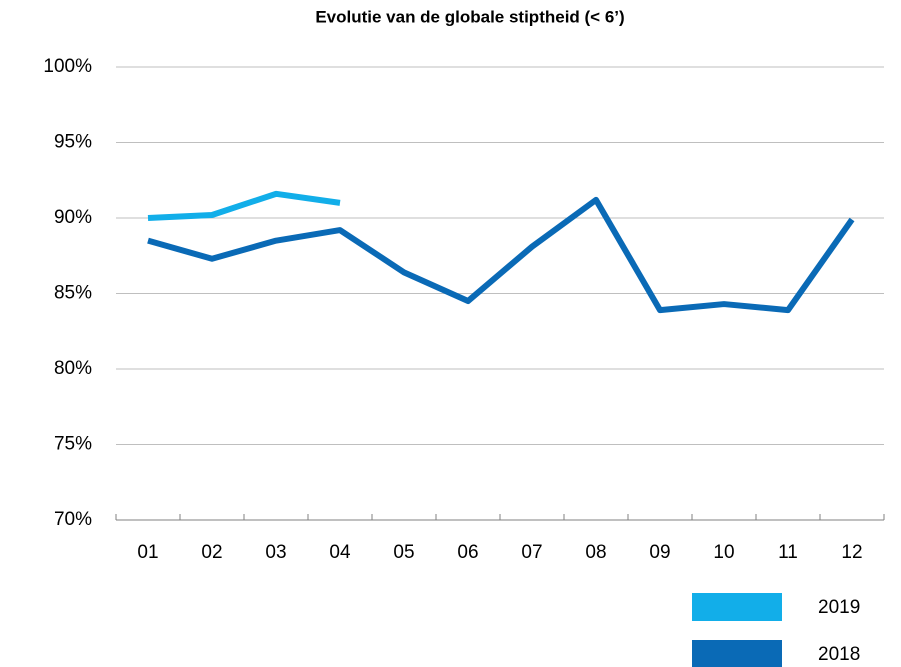  I want to click on x-tick-label: 03, so click(275, 552).